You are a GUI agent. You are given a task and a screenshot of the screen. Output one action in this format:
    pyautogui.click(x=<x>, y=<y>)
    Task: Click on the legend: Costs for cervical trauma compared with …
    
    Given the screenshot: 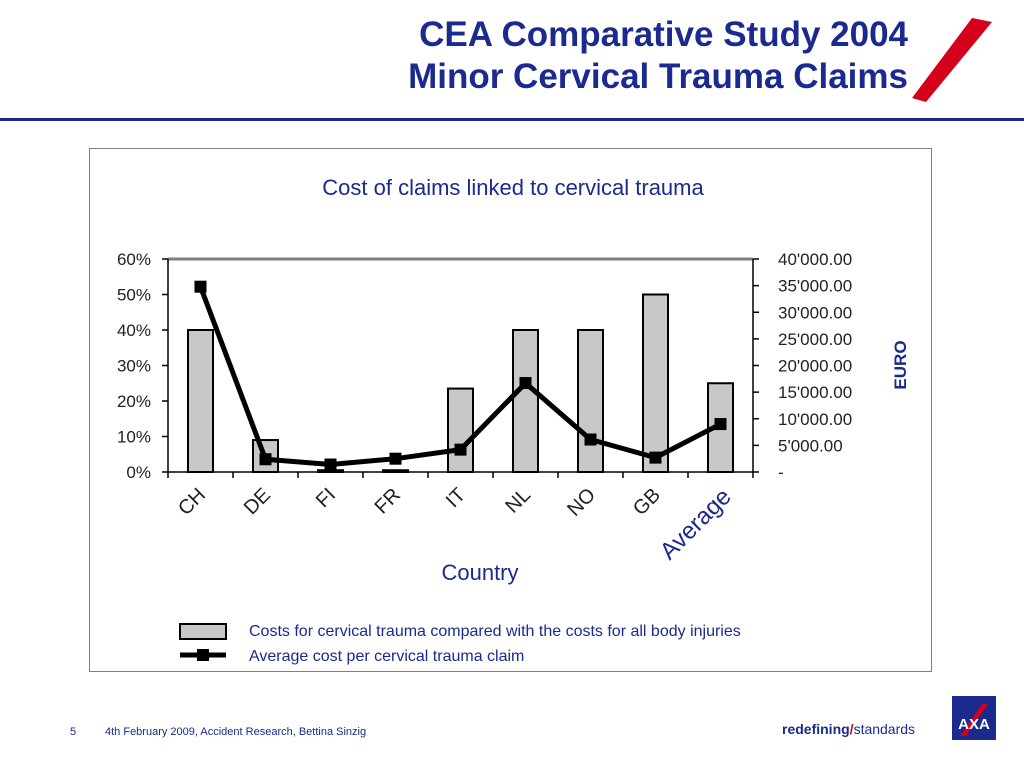 What is the action you would take?
    pyautogui.click(x=460, y=644)
    